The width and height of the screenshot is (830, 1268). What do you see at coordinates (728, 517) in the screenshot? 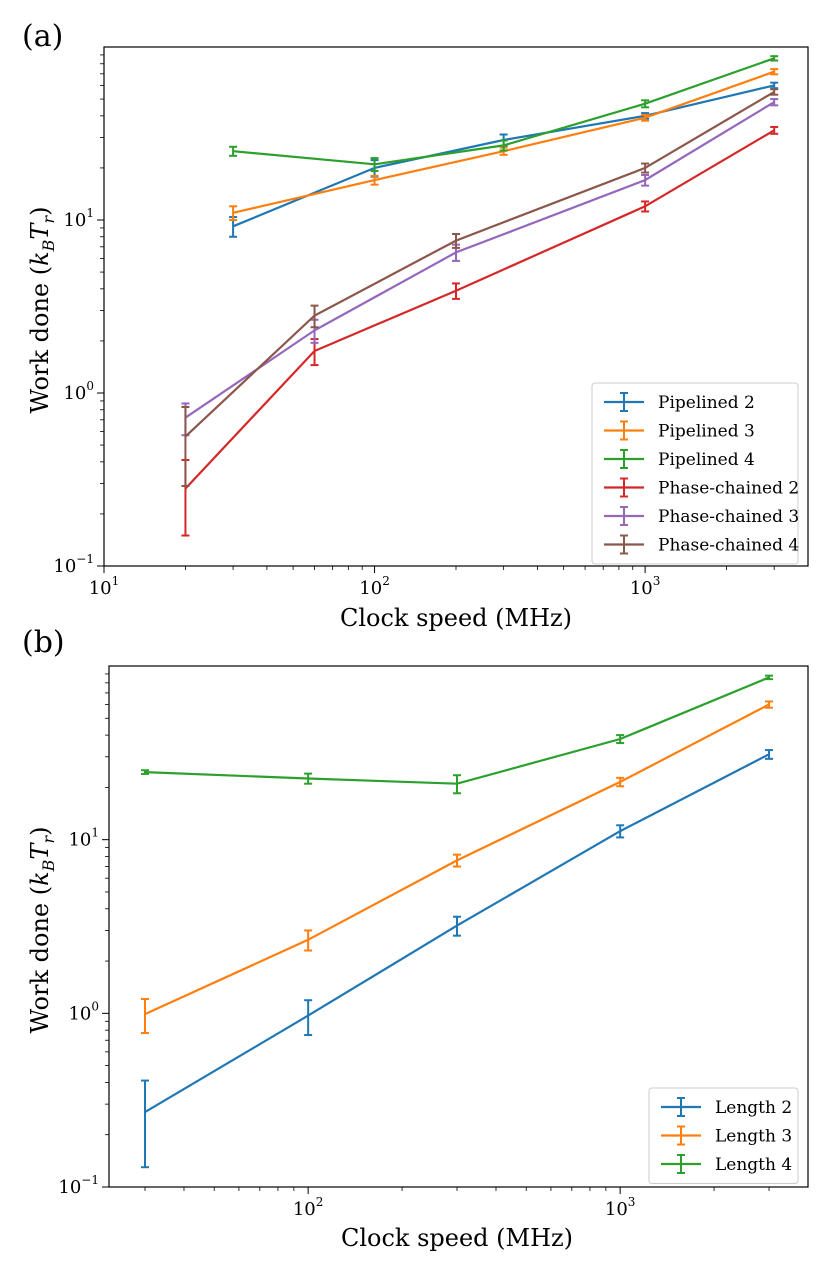
I see `legend-label: Phase-chained 3` at bounding box center [728, 517].